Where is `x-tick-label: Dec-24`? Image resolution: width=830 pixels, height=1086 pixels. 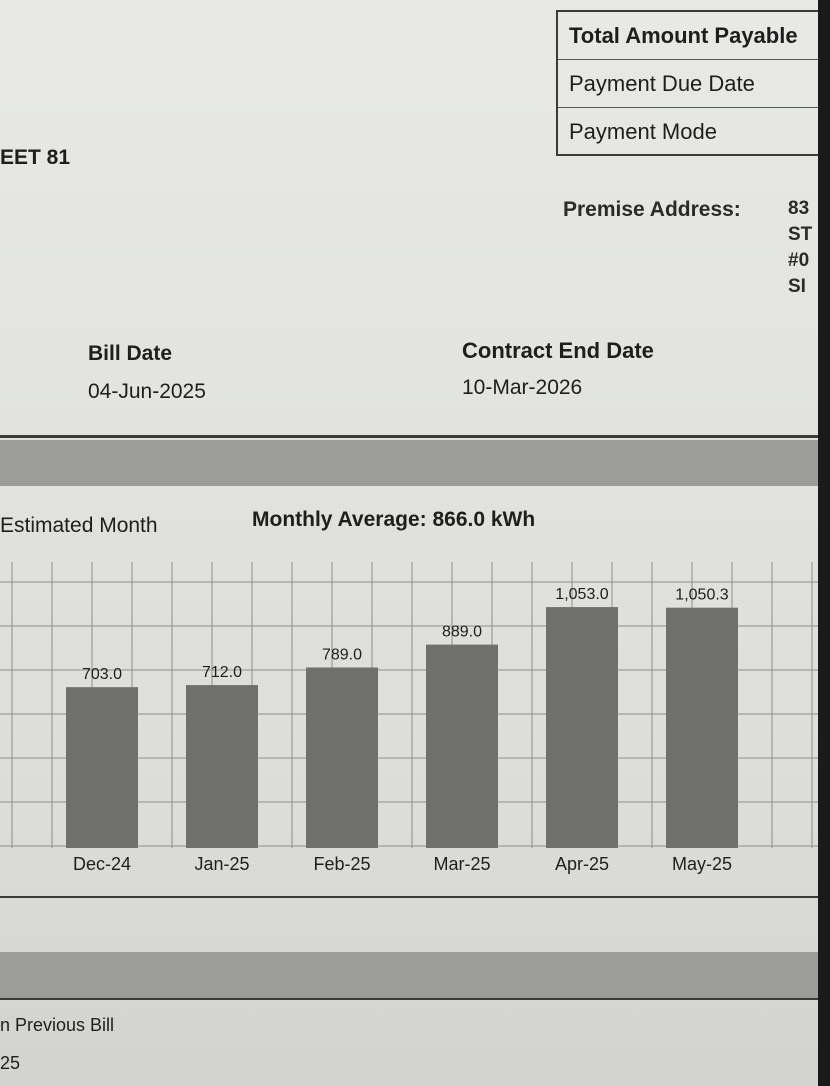 x-tick-label: Dec-24 is located at coordinates (102, 864).